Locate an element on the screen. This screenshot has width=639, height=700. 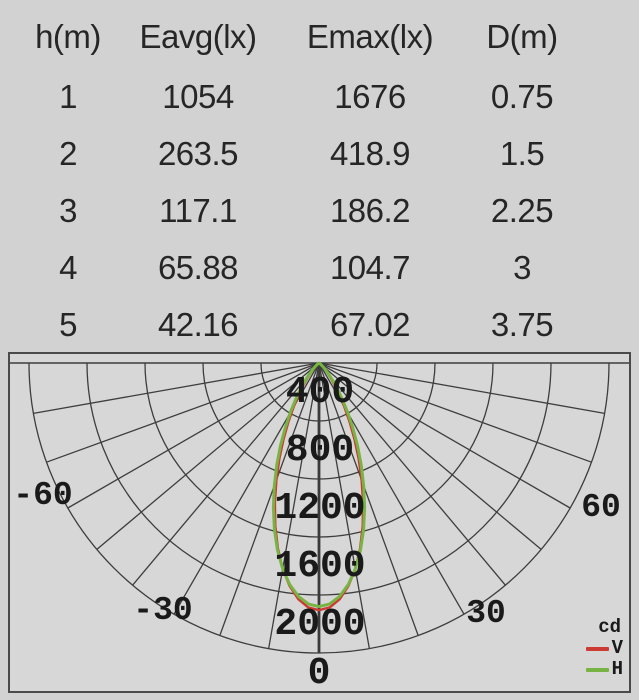
ring-label: 1200 is located at coordinates (319, 508).